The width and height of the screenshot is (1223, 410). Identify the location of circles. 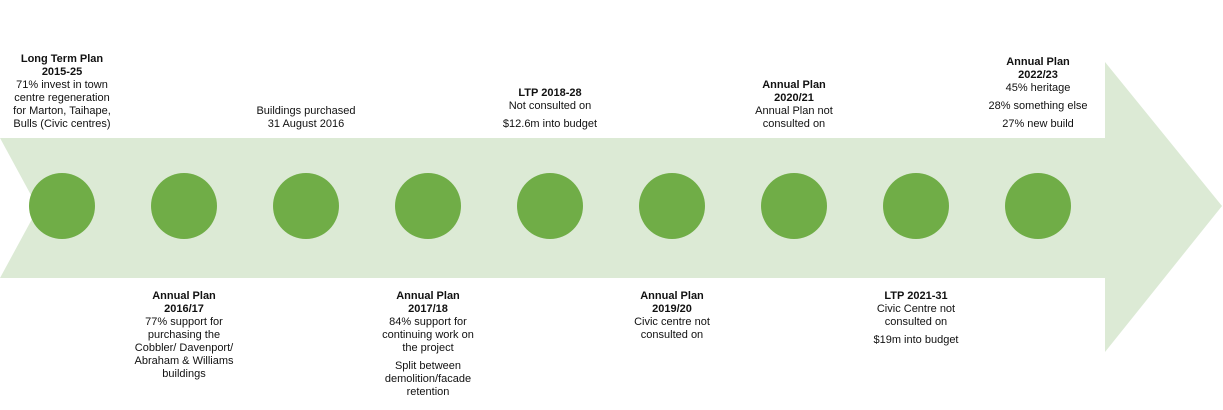
(550, 206).